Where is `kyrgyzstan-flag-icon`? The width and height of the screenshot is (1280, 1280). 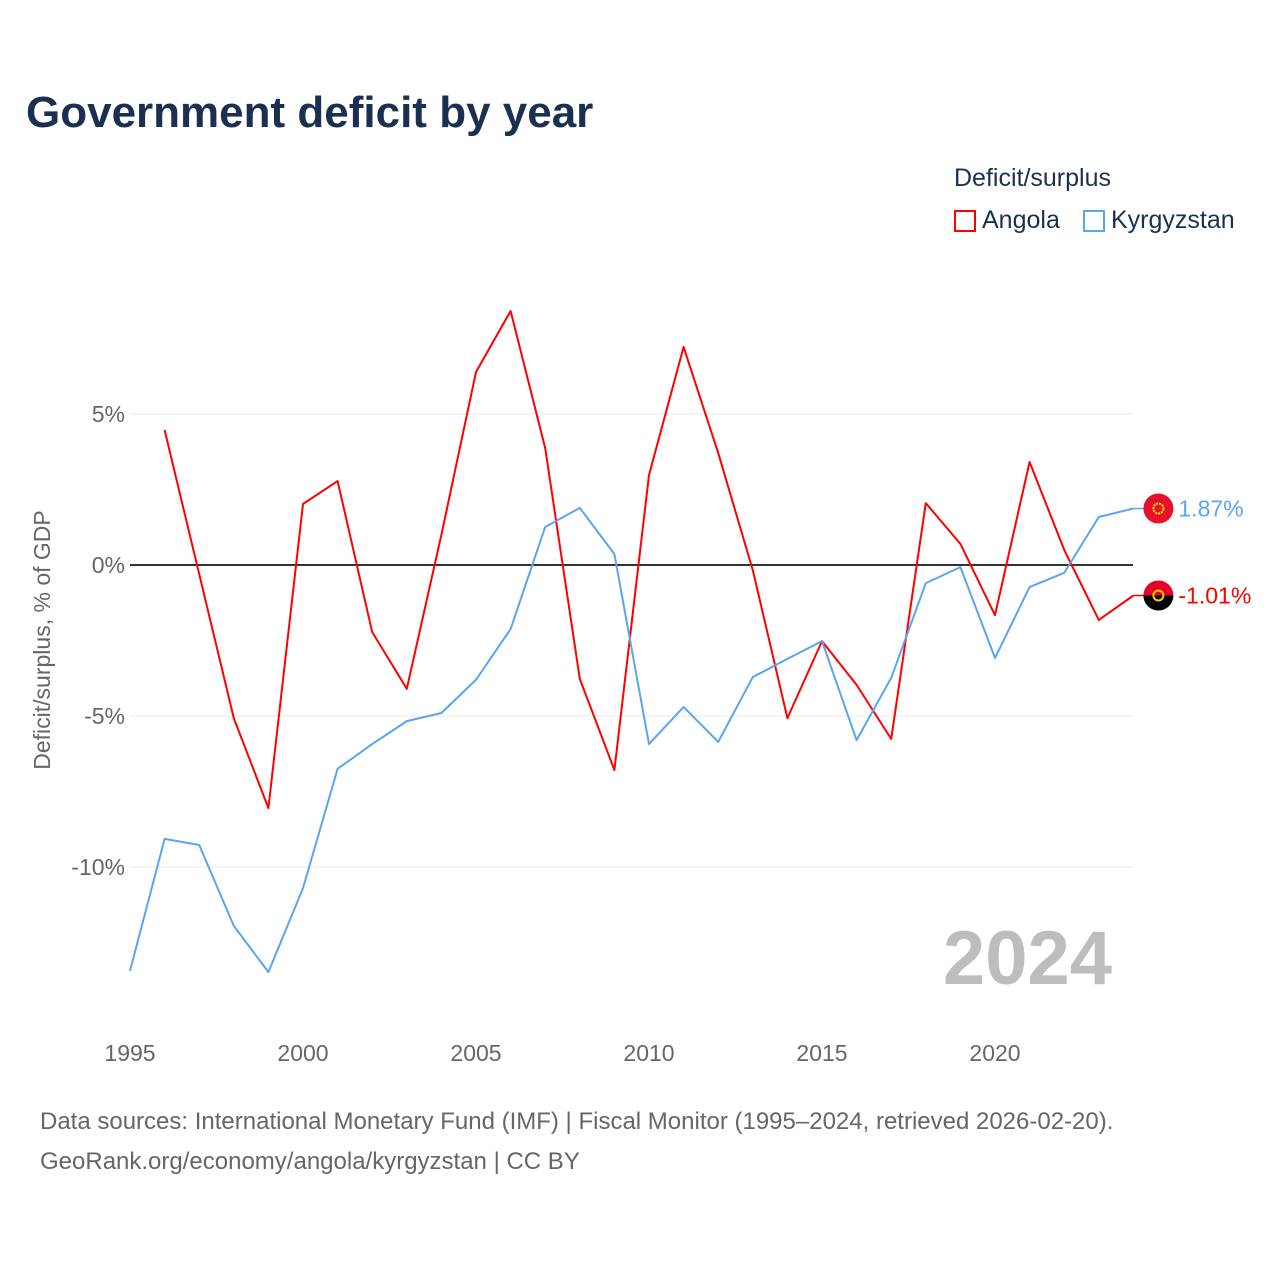
kyrgyzstan-flag-icon is located at coordinates (1158, 508).